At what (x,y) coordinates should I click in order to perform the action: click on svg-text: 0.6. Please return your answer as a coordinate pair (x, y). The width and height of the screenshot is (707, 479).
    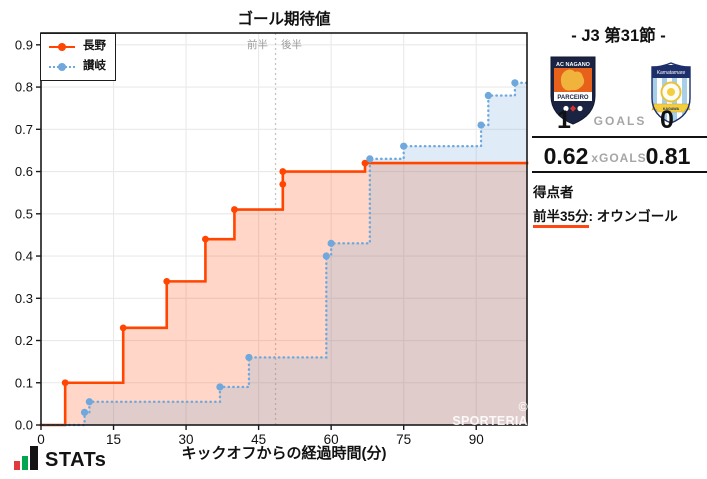
    Looking at the image, I should click on (24, 171).